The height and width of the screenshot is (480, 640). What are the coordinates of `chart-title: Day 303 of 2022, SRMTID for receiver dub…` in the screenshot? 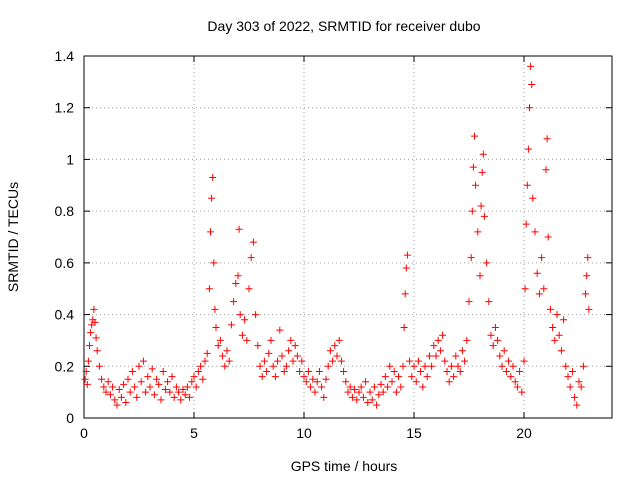 It's located at (343, 26).